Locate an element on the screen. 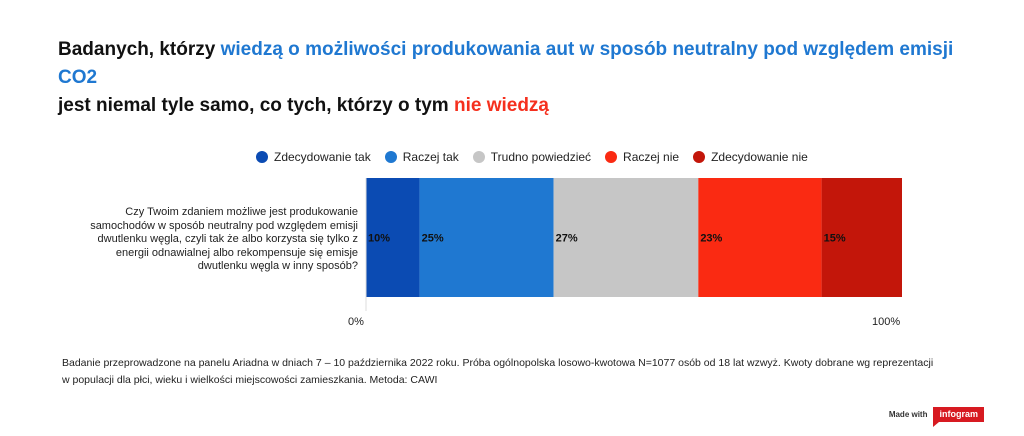 Image resolution: width=1024 pixels, height=436 pixels. legend-label-2: Trudno powiedzieć is located at coordinates (541, 157).